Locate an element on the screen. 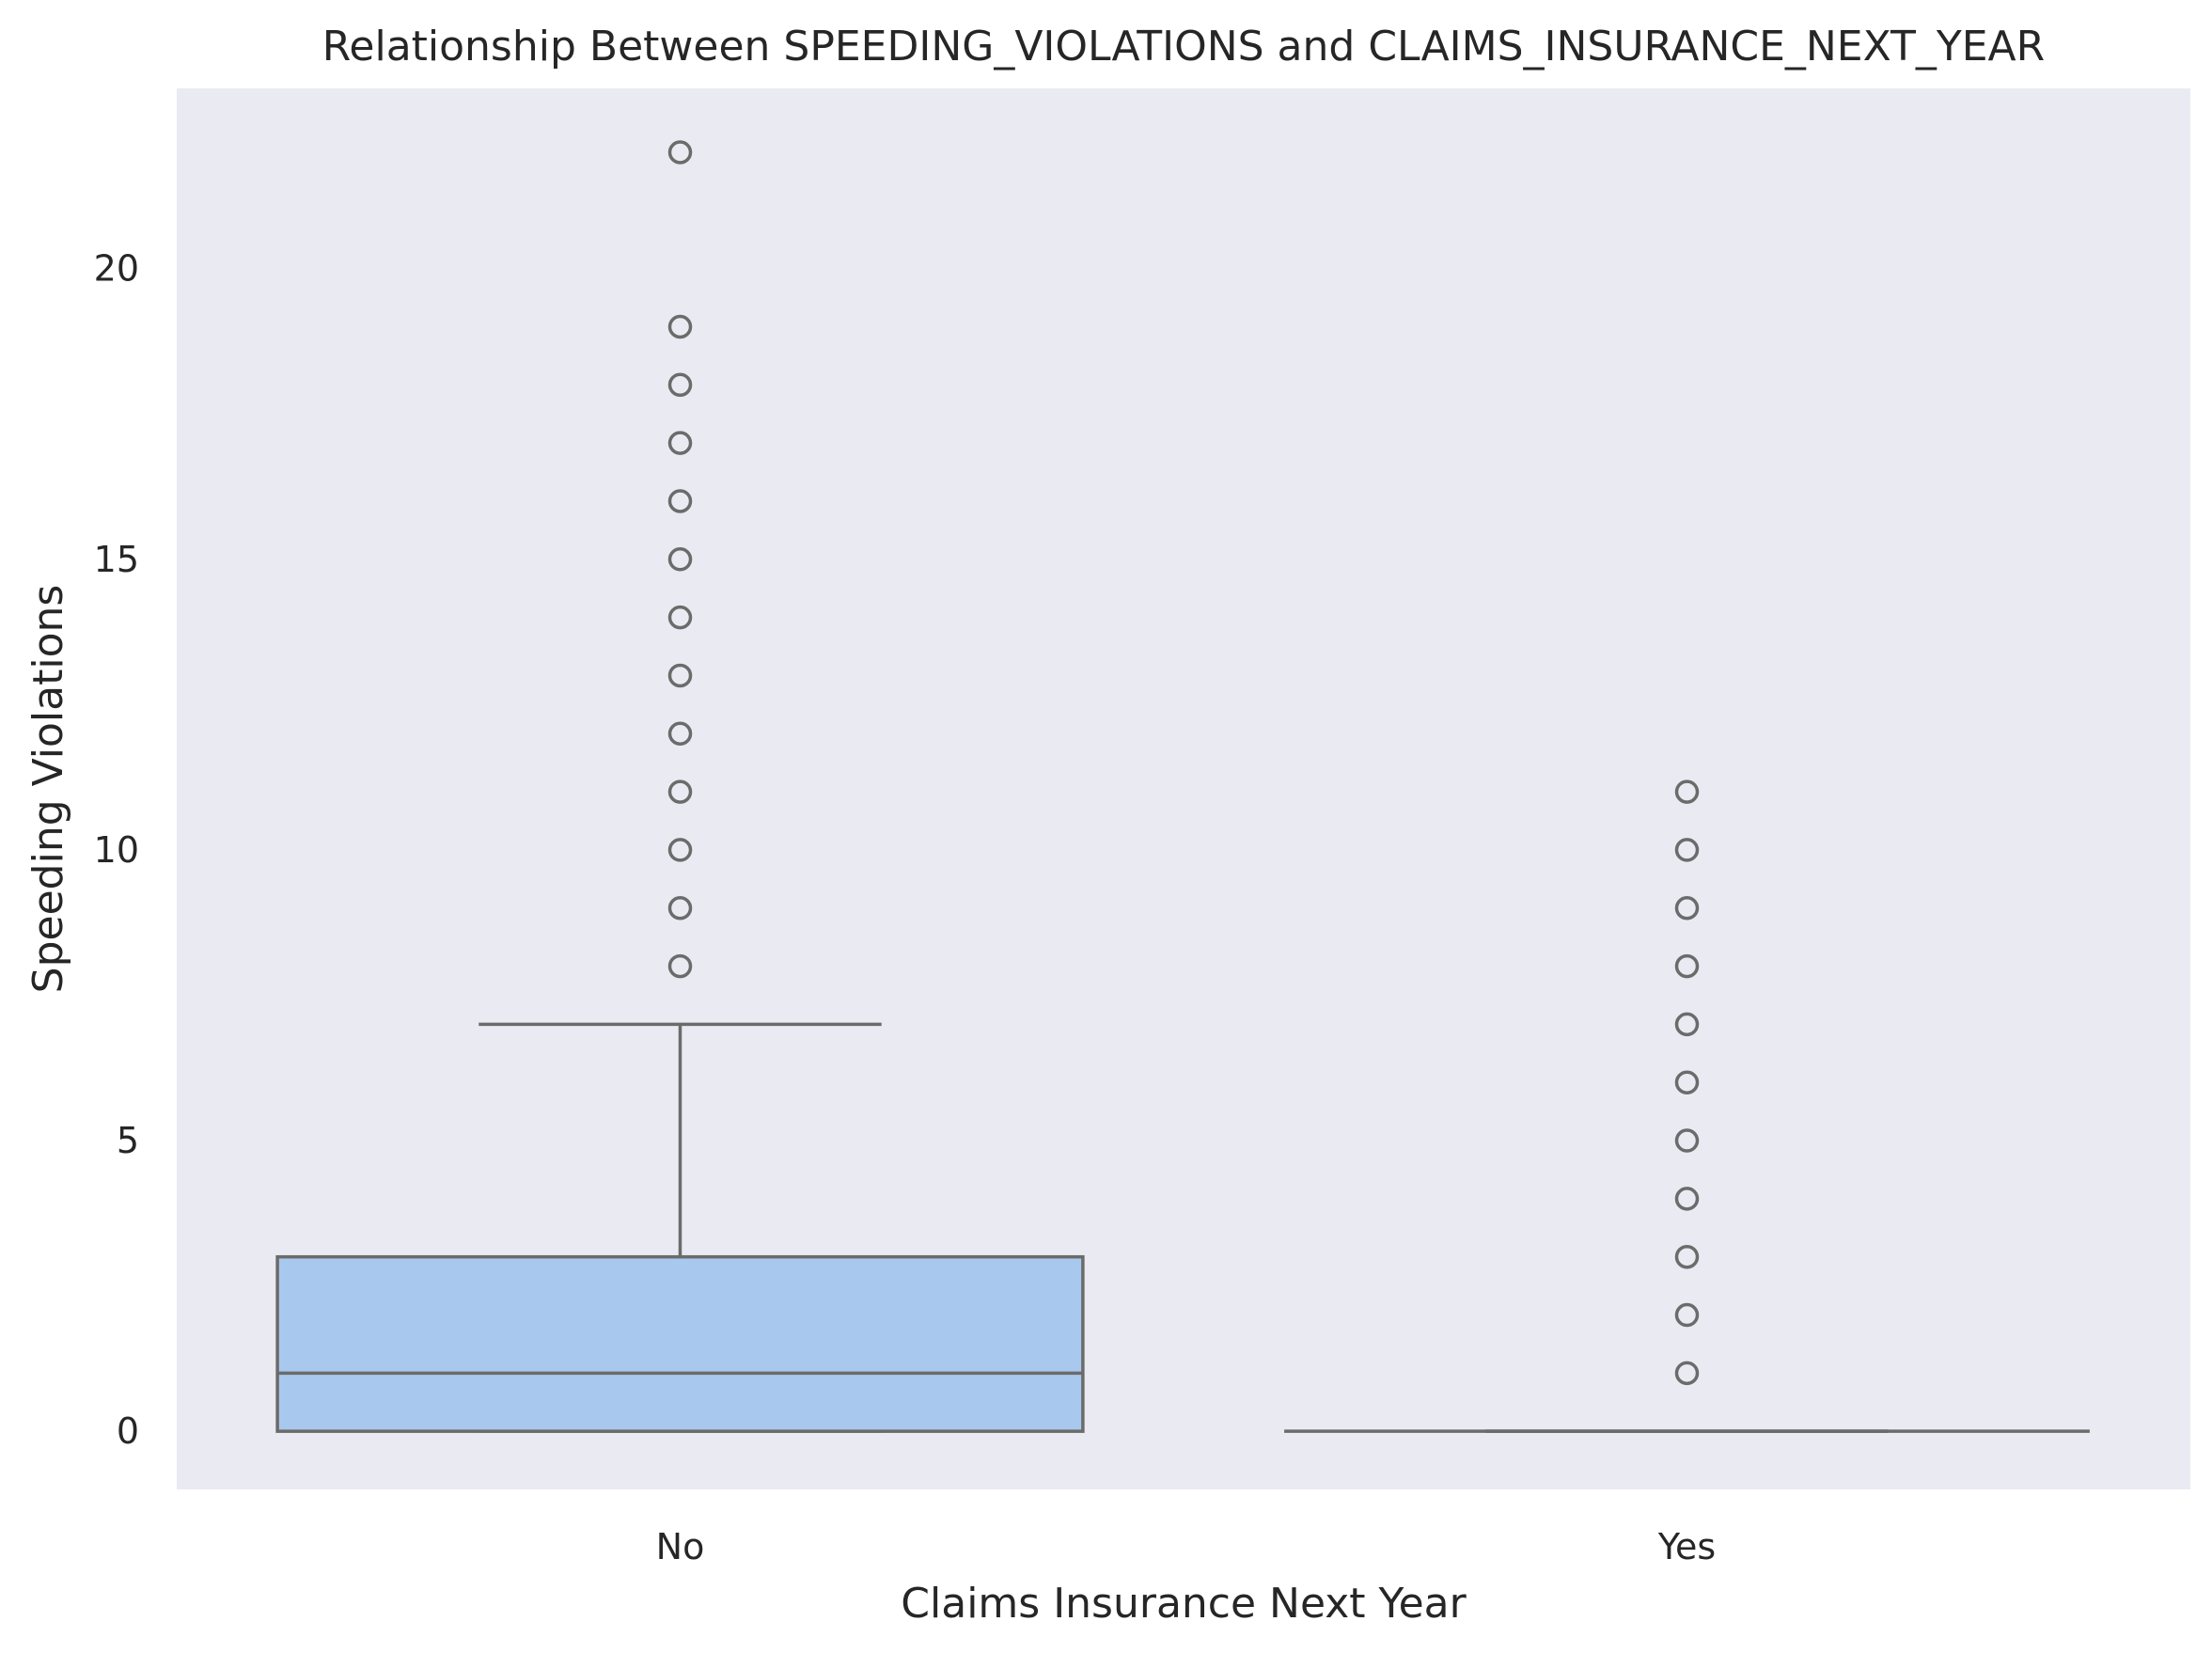 The image size is (2212, 1653). y-tick-label: 0 is located at coordinates (128, 1431).